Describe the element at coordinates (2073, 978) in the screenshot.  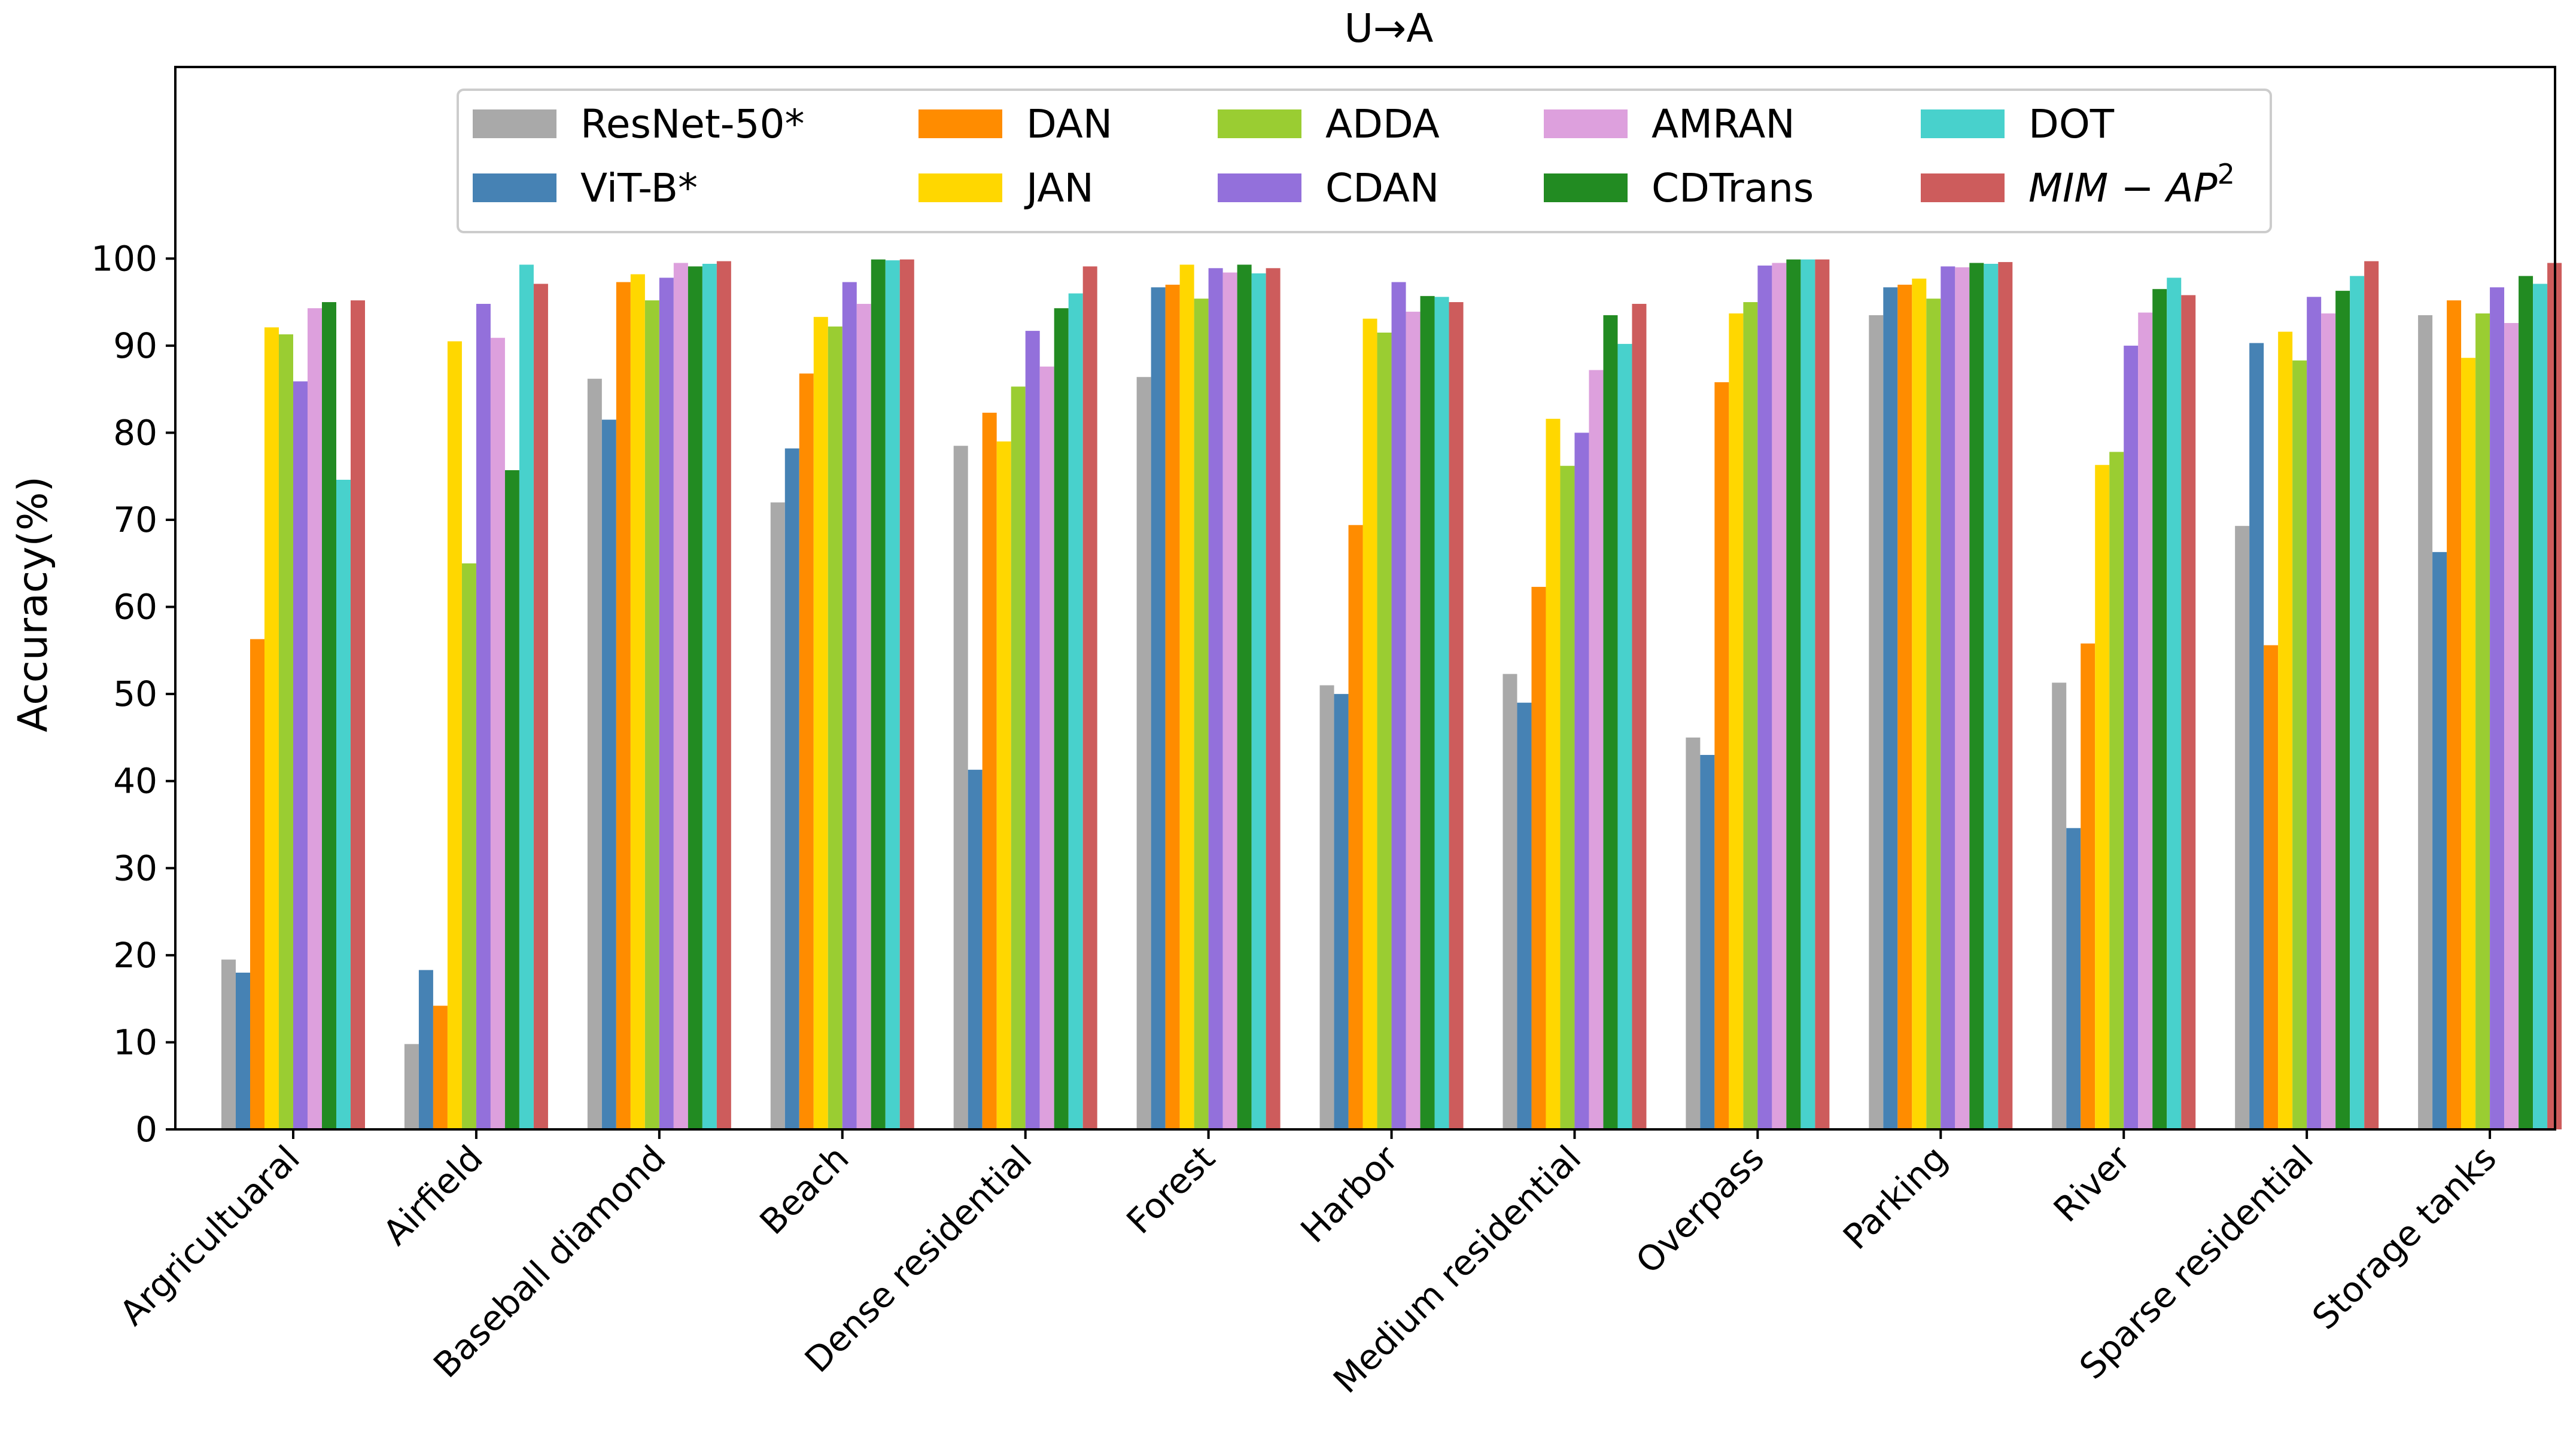
I see `bar-vit-b--10` at that location.